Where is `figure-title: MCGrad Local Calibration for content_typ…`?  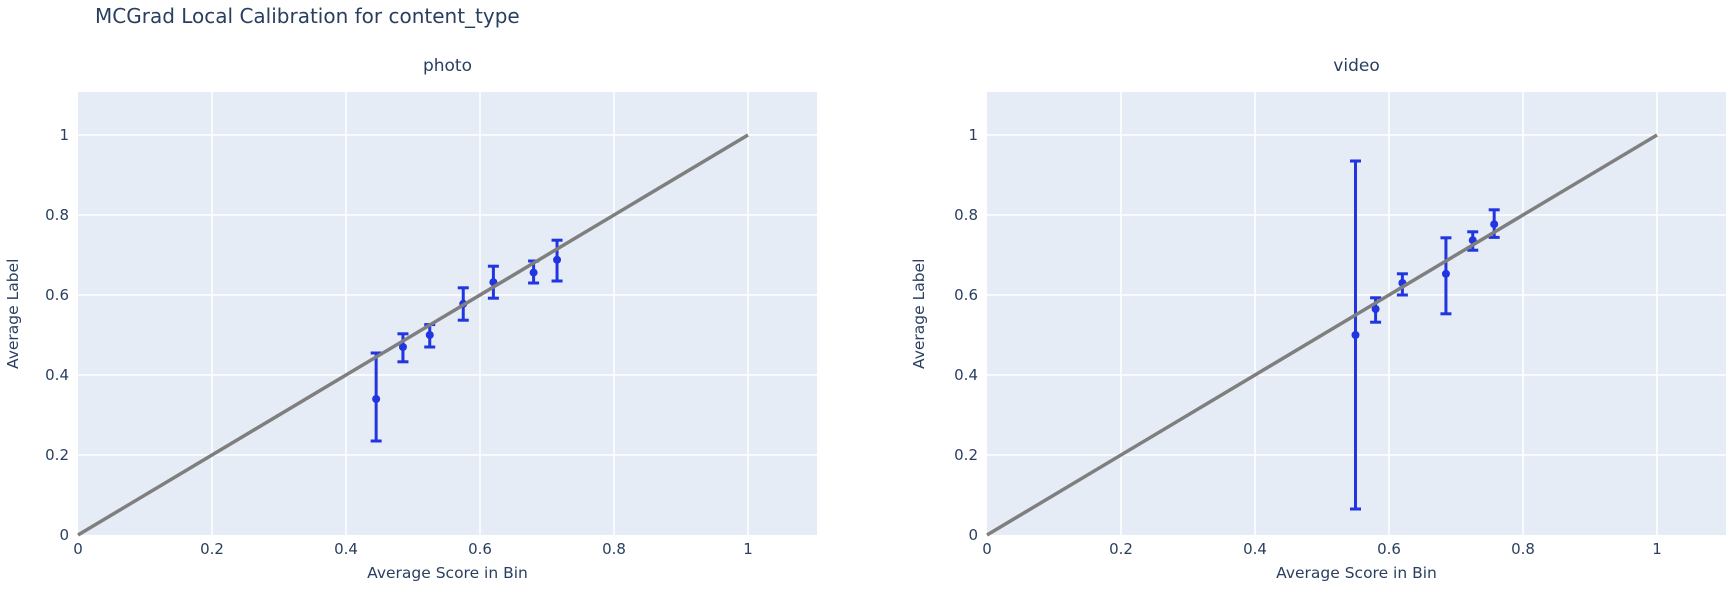
figure-title: MCGrad Local Calibration for content_typ… is located at coordinates (307, 16).